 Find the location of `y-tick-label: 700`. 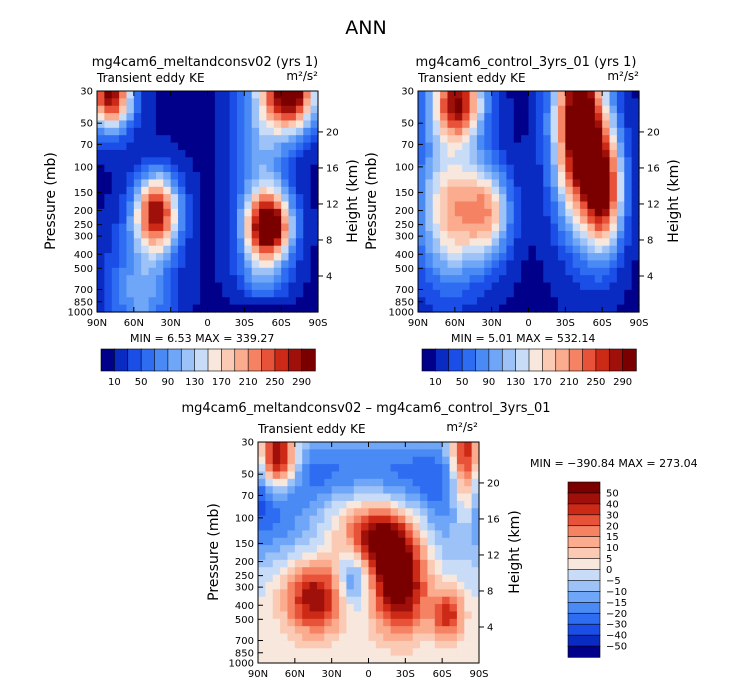

y-tick-label: 700 is located at coordinates (404, 290).